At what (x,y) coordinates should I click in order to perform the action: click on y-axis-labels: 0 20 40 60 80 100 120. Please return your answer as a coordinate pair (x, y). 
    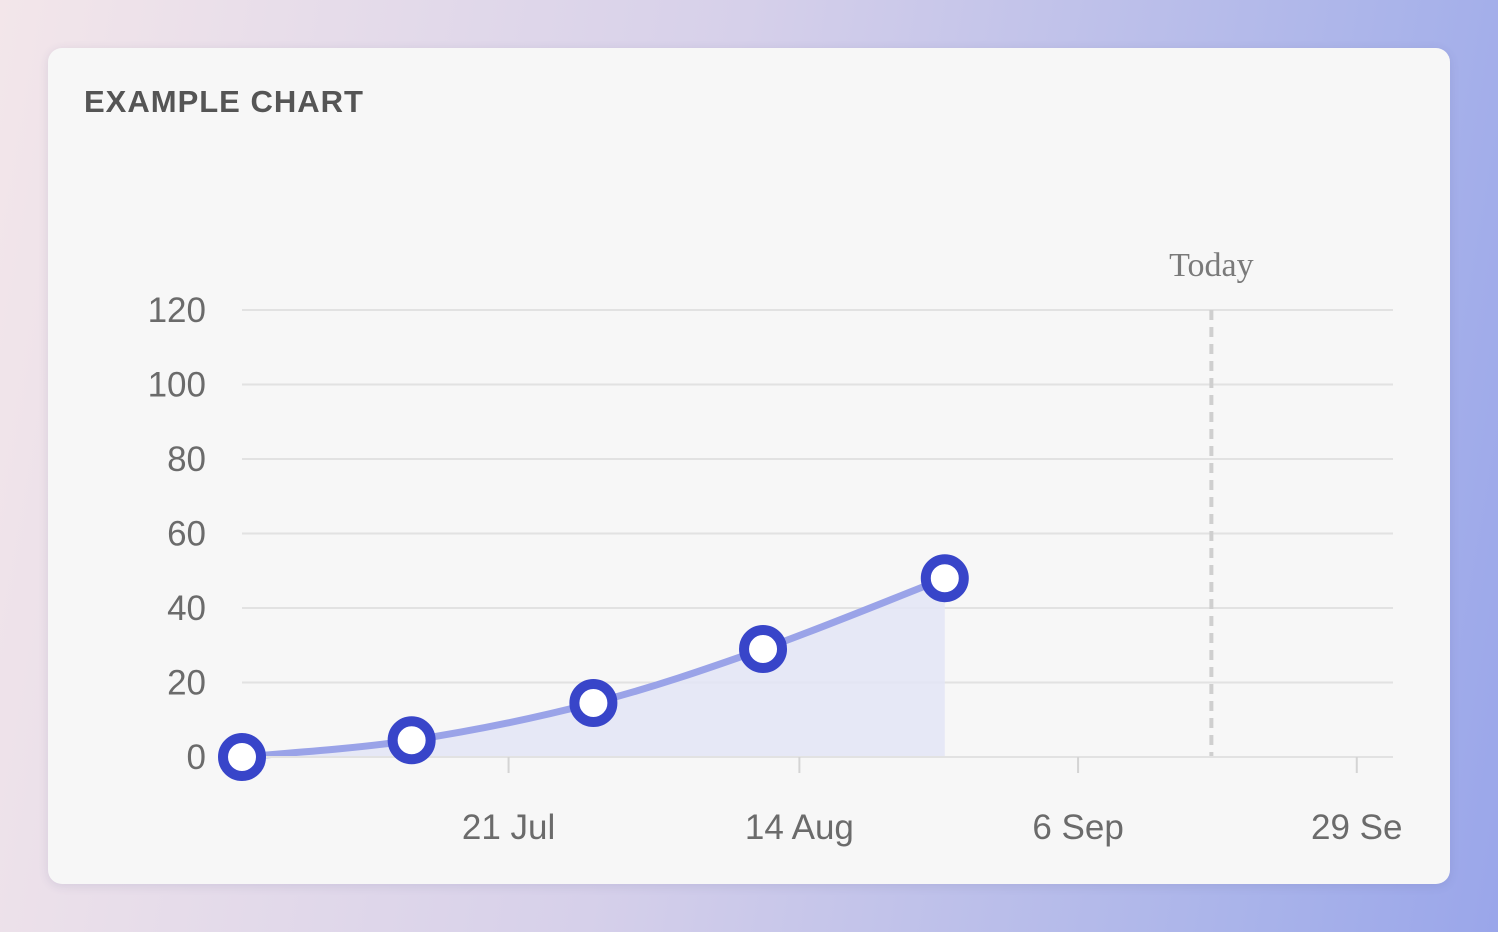
    Looking at the image, I should click on (177, 534).